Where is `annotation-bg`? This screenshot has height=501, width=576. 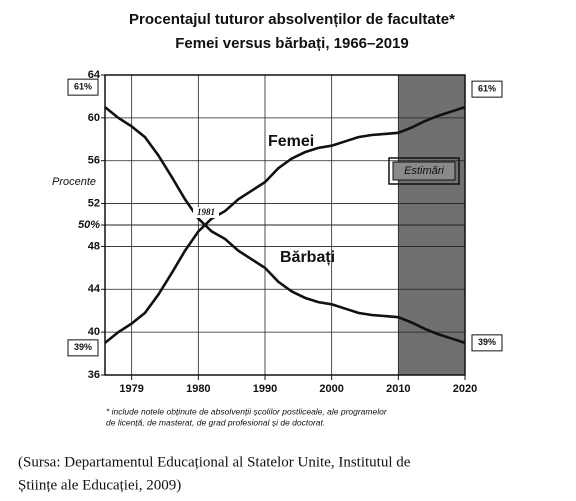
annotation-bg is located at coordinates (206, 212).